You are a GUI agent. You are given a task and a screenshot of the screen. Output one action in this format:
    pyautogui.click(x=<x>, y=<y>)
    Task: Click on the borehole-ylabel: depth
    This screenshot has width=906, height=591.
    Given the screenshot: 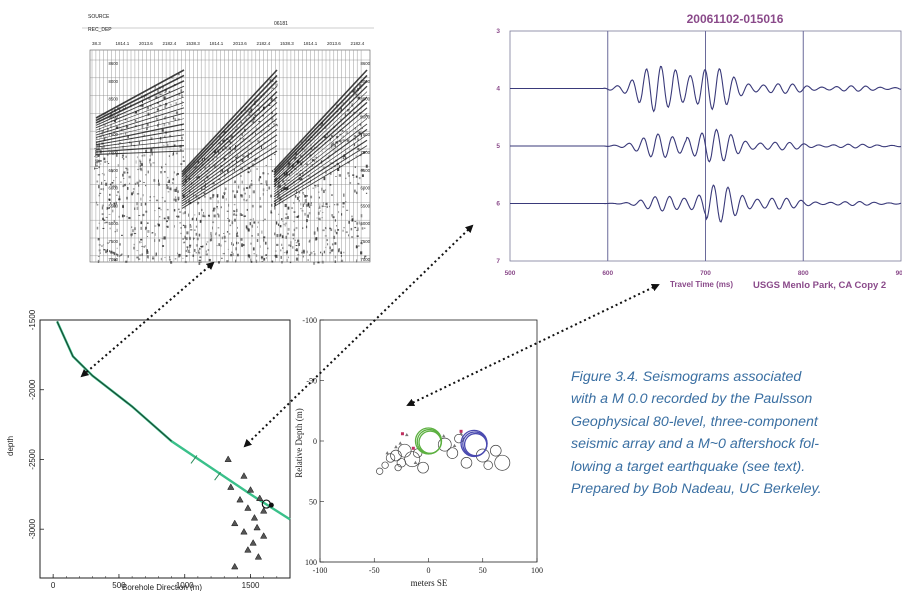 What is the action you would take?
    pyautogui.click(x=10, y=446)
    